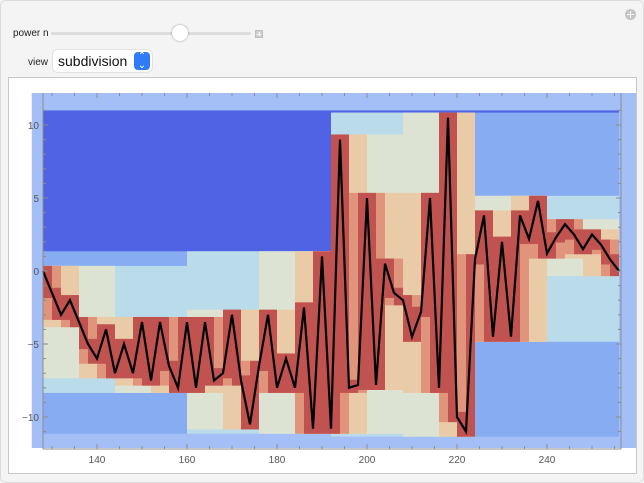 The image size is (644, 483). What do you see at coordinates (180, 33) in the screenshot?
I see `power-slider-thumb` at bounding box center [180, 33].